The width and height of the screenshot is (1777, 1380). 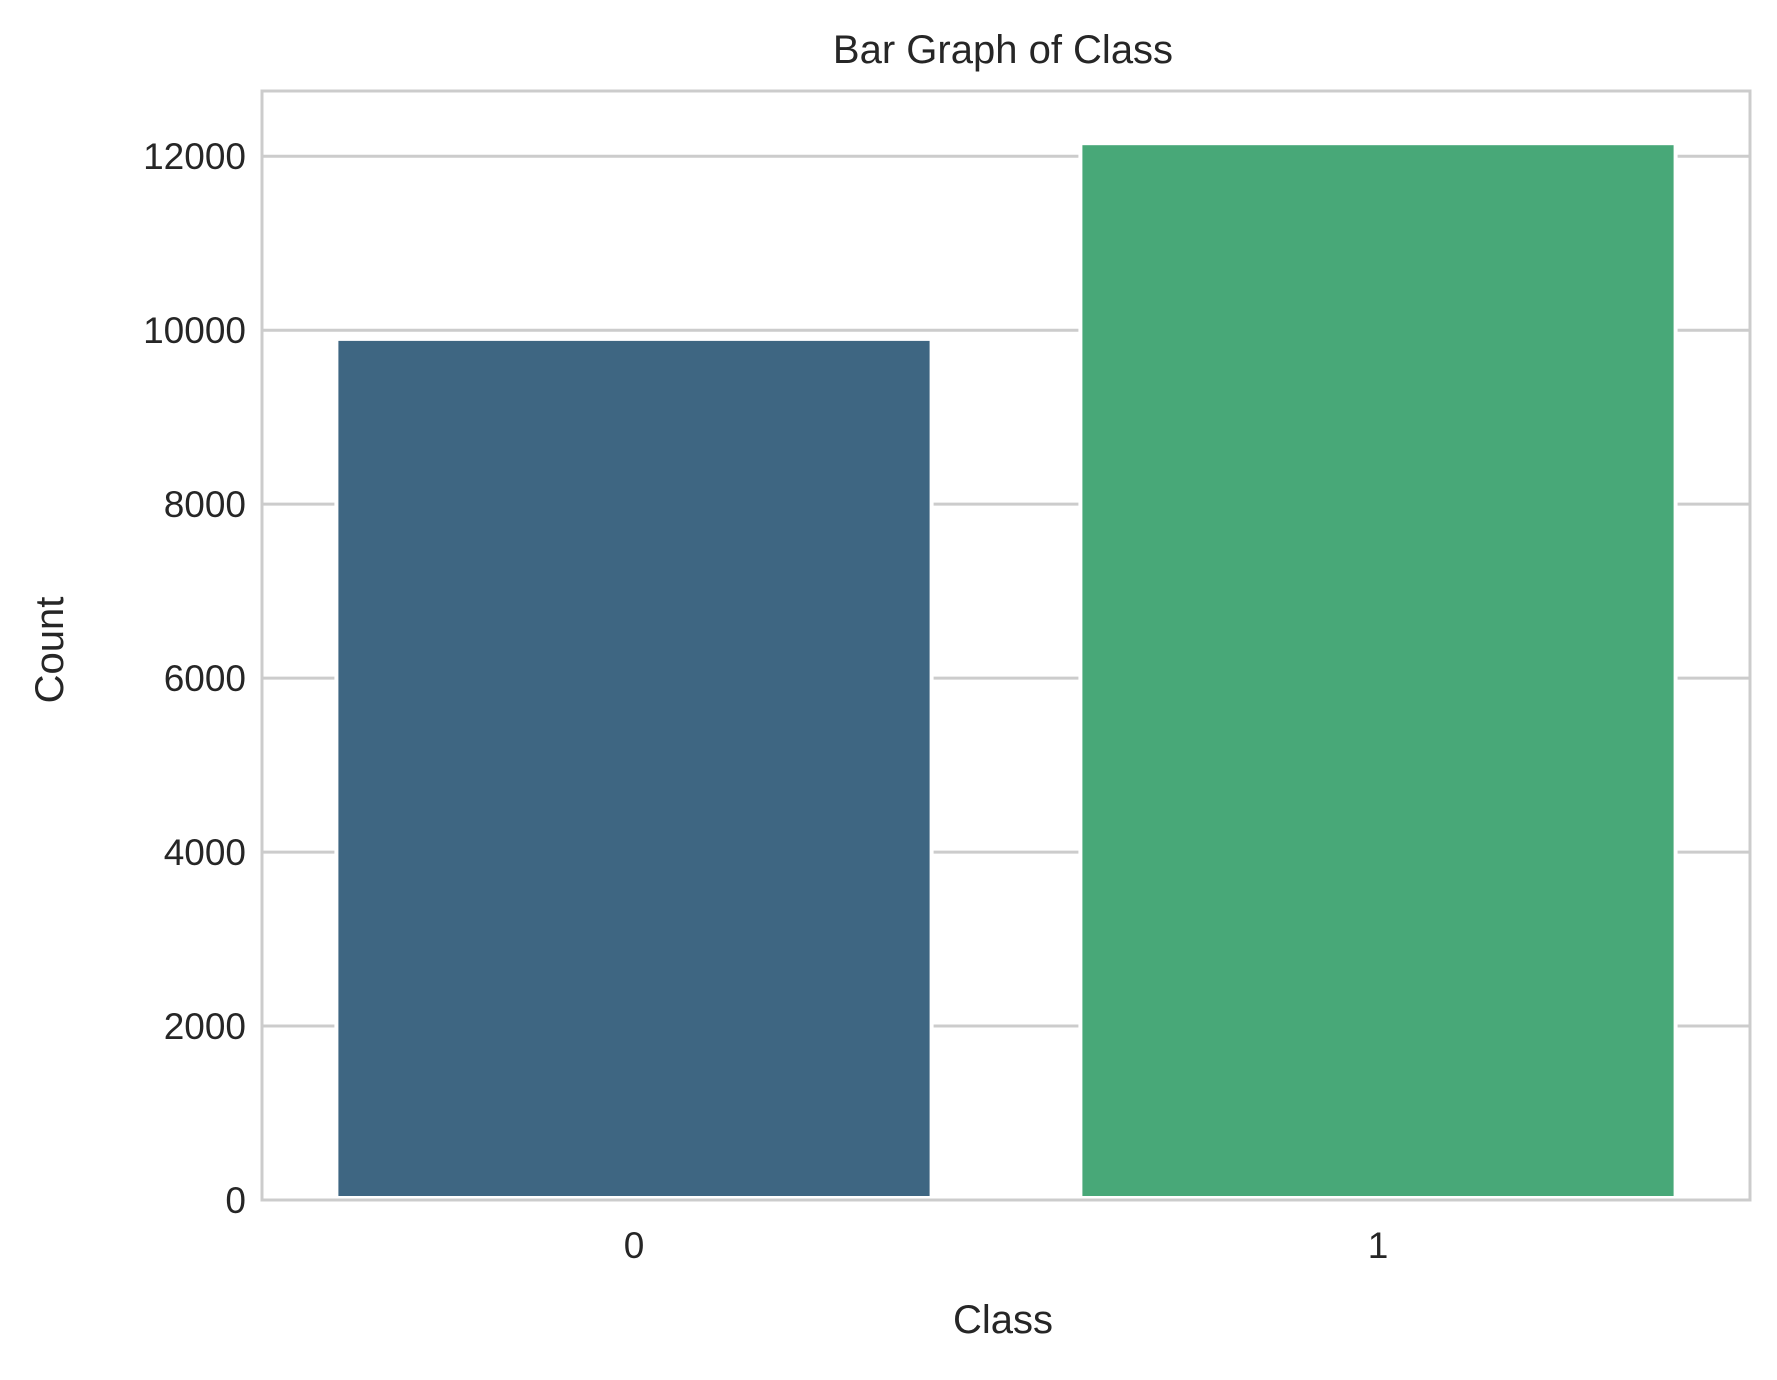 What do you see at coordinates (205, 504) in the screenshot?
I see `y-tick-label: 8000` at bounding box center [205, 504].